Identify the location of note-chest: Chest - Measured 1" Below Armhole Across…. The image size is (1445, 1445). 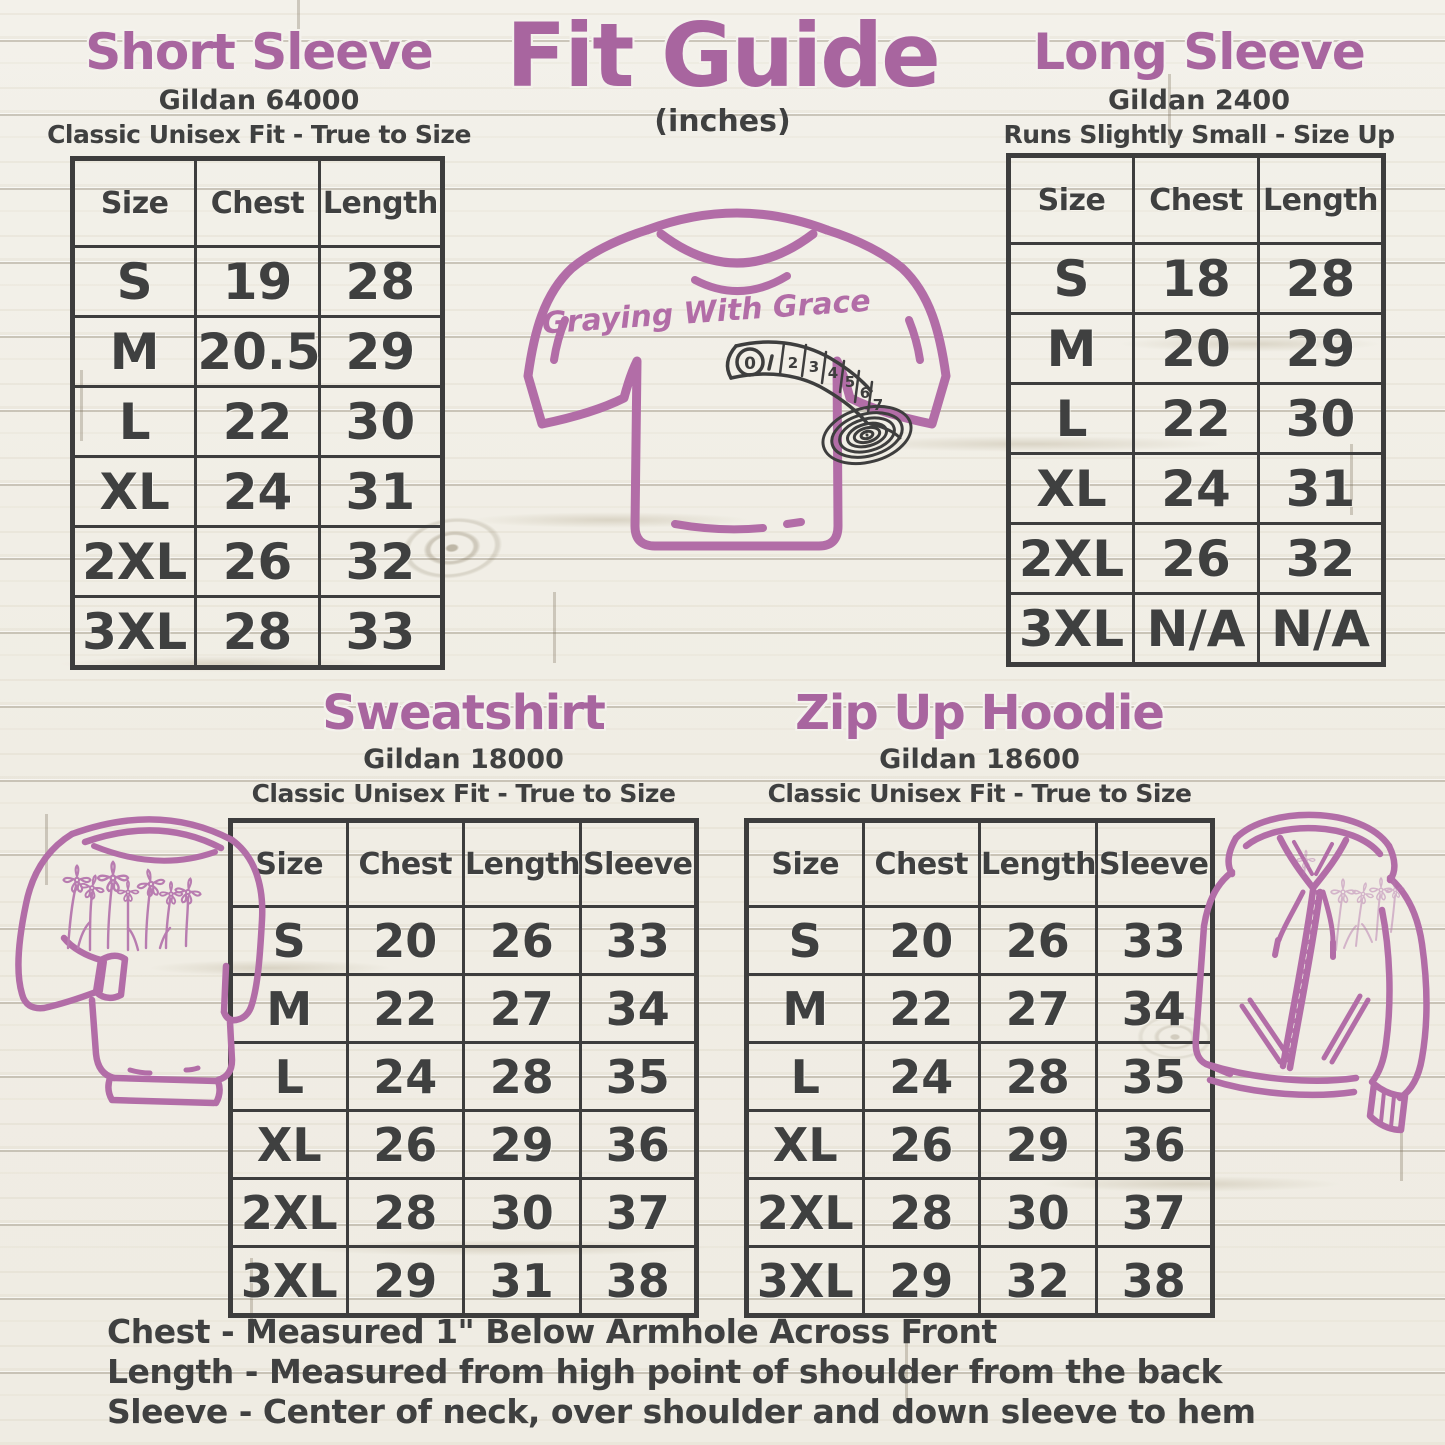
(552, 1331).